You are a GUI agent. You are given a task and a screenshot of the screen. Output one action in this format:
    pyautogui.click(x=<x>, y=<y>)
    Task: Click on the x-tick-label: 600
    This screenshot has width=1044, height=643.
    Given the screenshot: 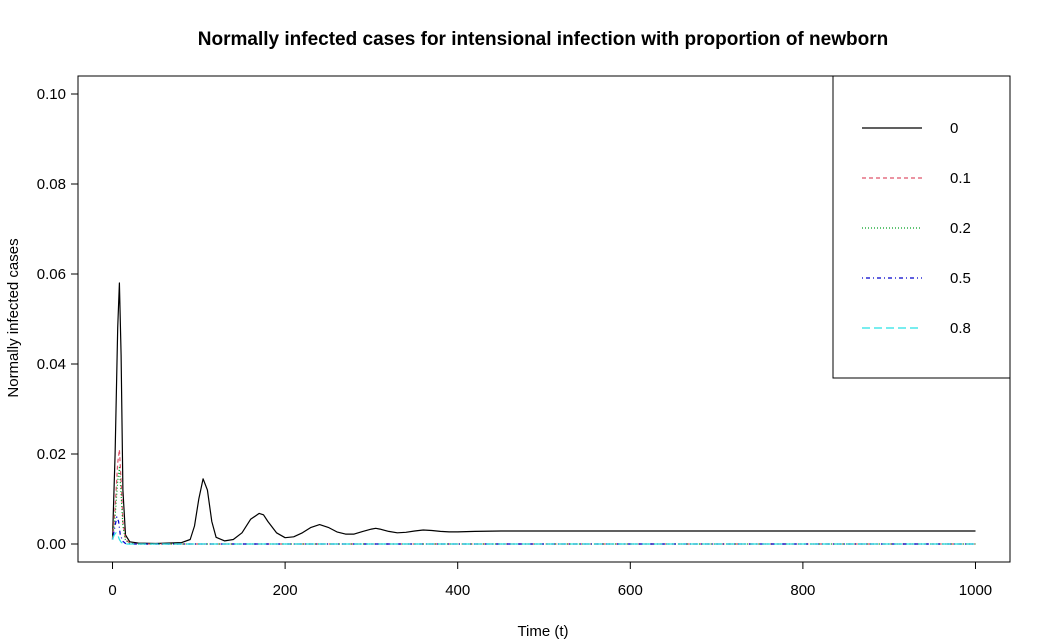 What is the action you would take?
    pyautogui.click(x=630, y=590)
    